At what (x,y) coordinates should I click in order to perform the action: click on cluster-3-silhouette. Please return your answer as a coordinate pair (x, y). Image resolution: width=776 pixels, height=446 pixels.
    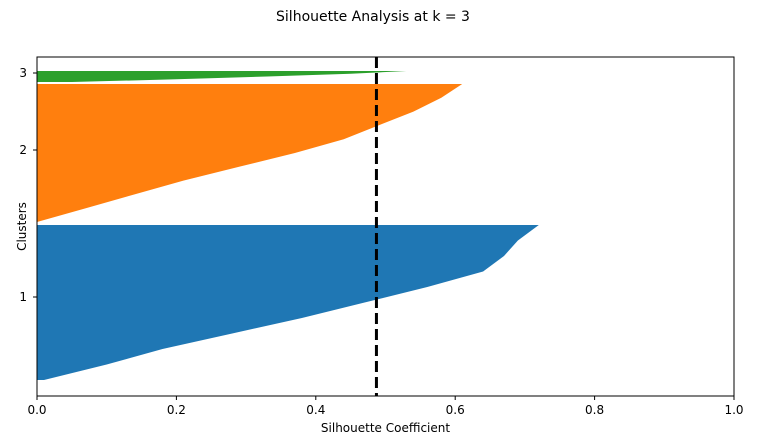
    Looking at the image, I should click on (222, 76).